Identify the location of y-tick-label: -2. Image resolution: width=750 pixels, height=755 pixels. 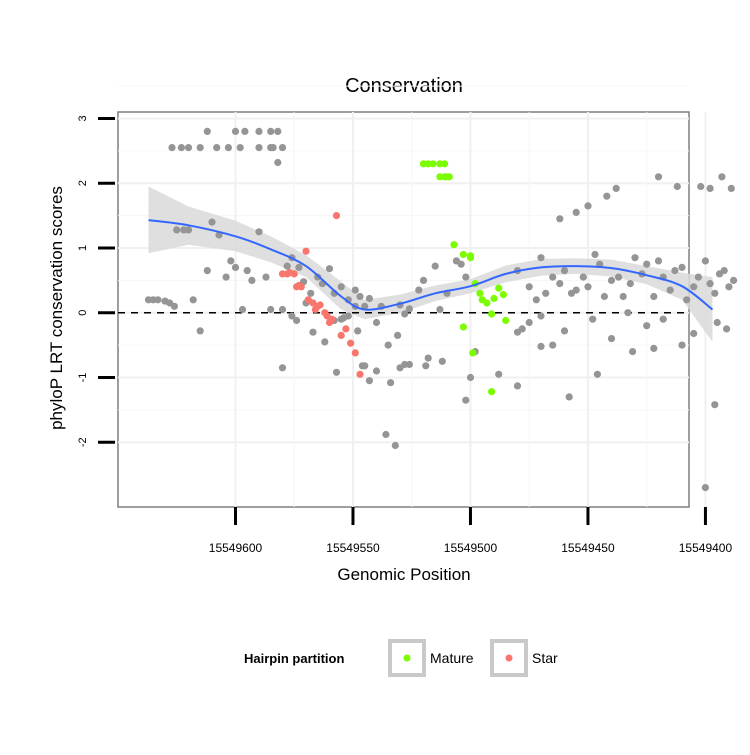
(83, 442).